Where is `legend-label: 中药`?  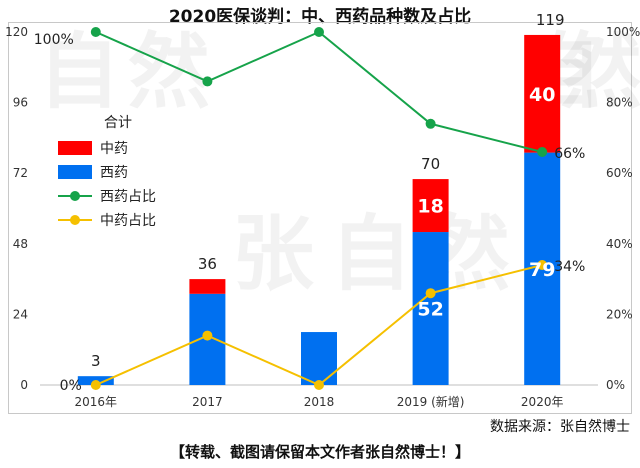
legend-label: 中药 is located at coordinates (114, 149).